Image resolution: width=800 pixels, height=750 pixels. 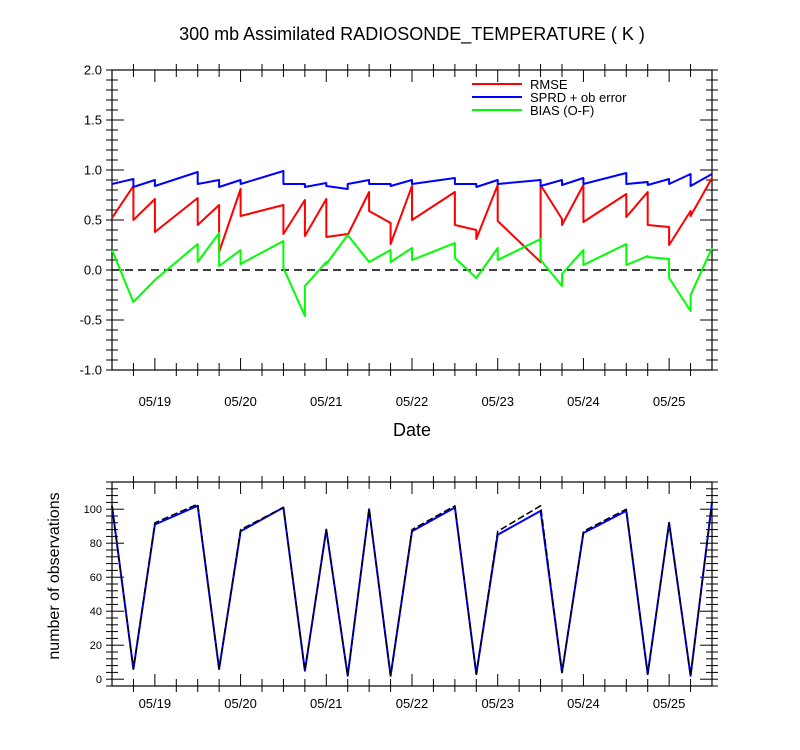 I want to click on y-tick-label: 80, so click(x=96, y=544).